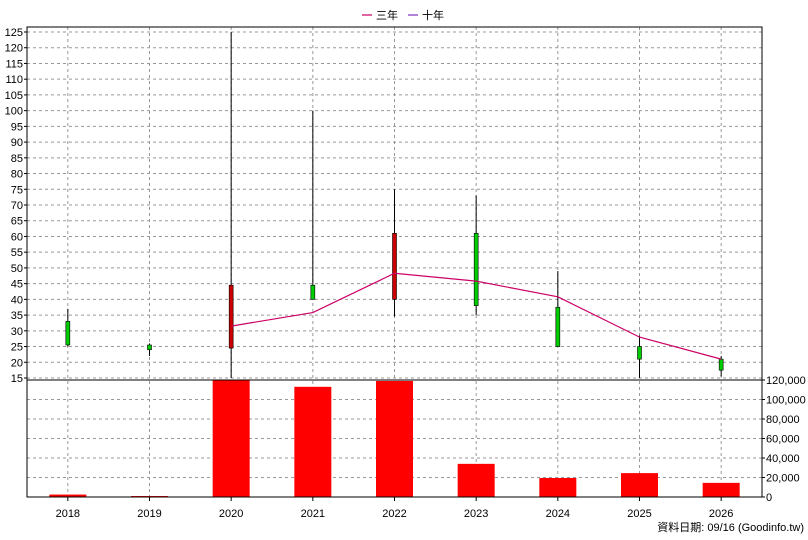  Describe the element at coordinates (17, 379) in the screenshot. I see `price-tick-label: 15` at that location.